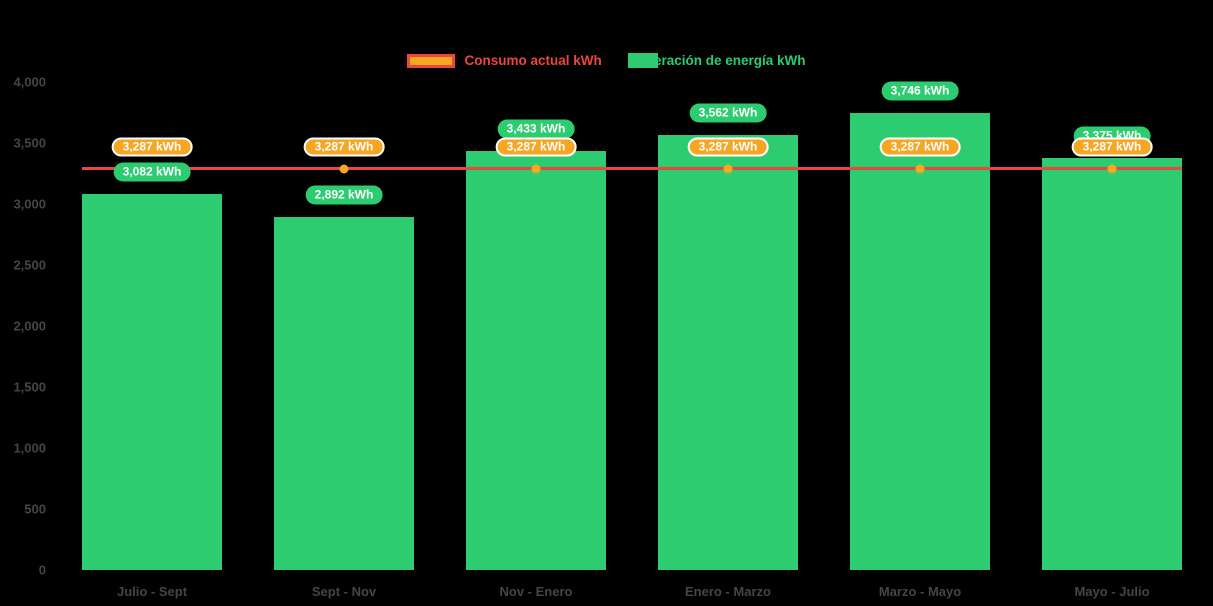  Describe the element at coordinates (42, 570) in the screenshot. I see `y-axis-tick-label: 0` at that location.